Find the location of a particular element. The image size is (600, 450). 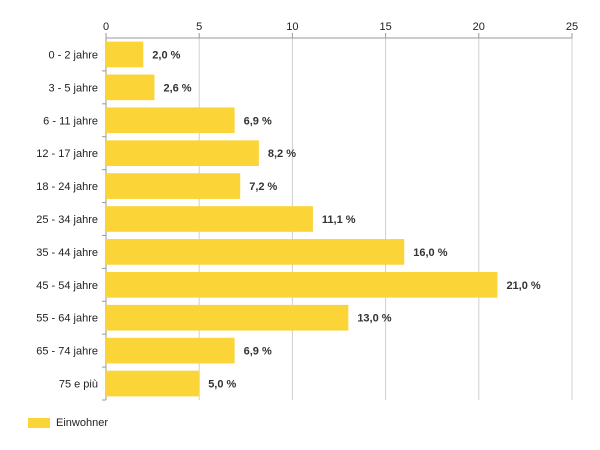

category-label: 12 - 17 jahre is located at coordinates (67, 154).